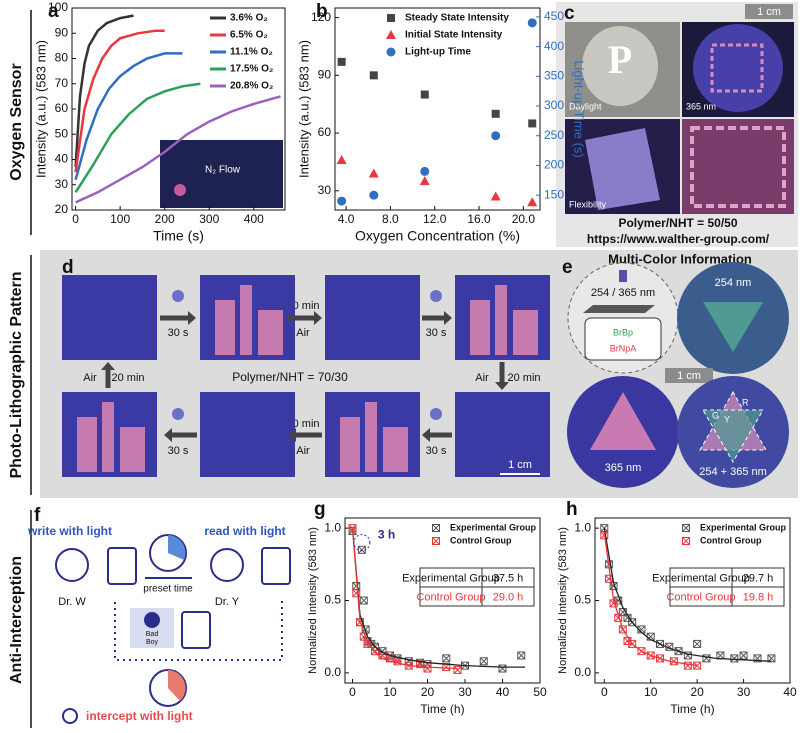 The image size is (800, 733). I want to click on table-cell: 19.8 h, so click(758, 597).